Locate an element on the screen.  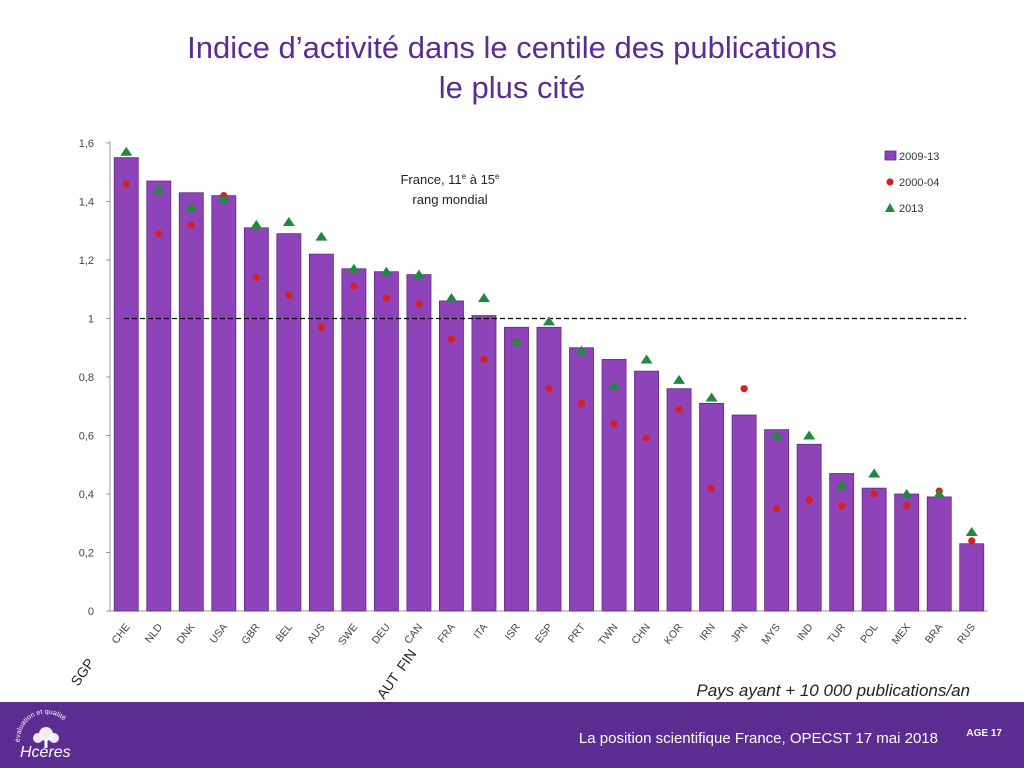
triangle-2013-bel is located at coordinates (288, 221).